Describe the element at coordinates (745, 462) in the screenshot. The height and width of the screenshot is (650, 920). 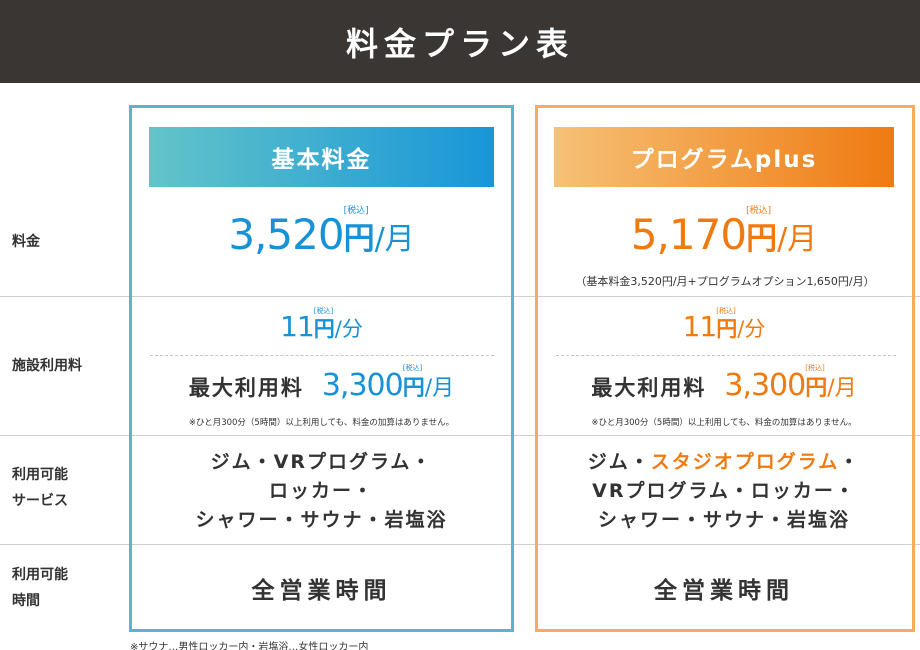
I see `service-highlight: スタジオプログラム` at that location.